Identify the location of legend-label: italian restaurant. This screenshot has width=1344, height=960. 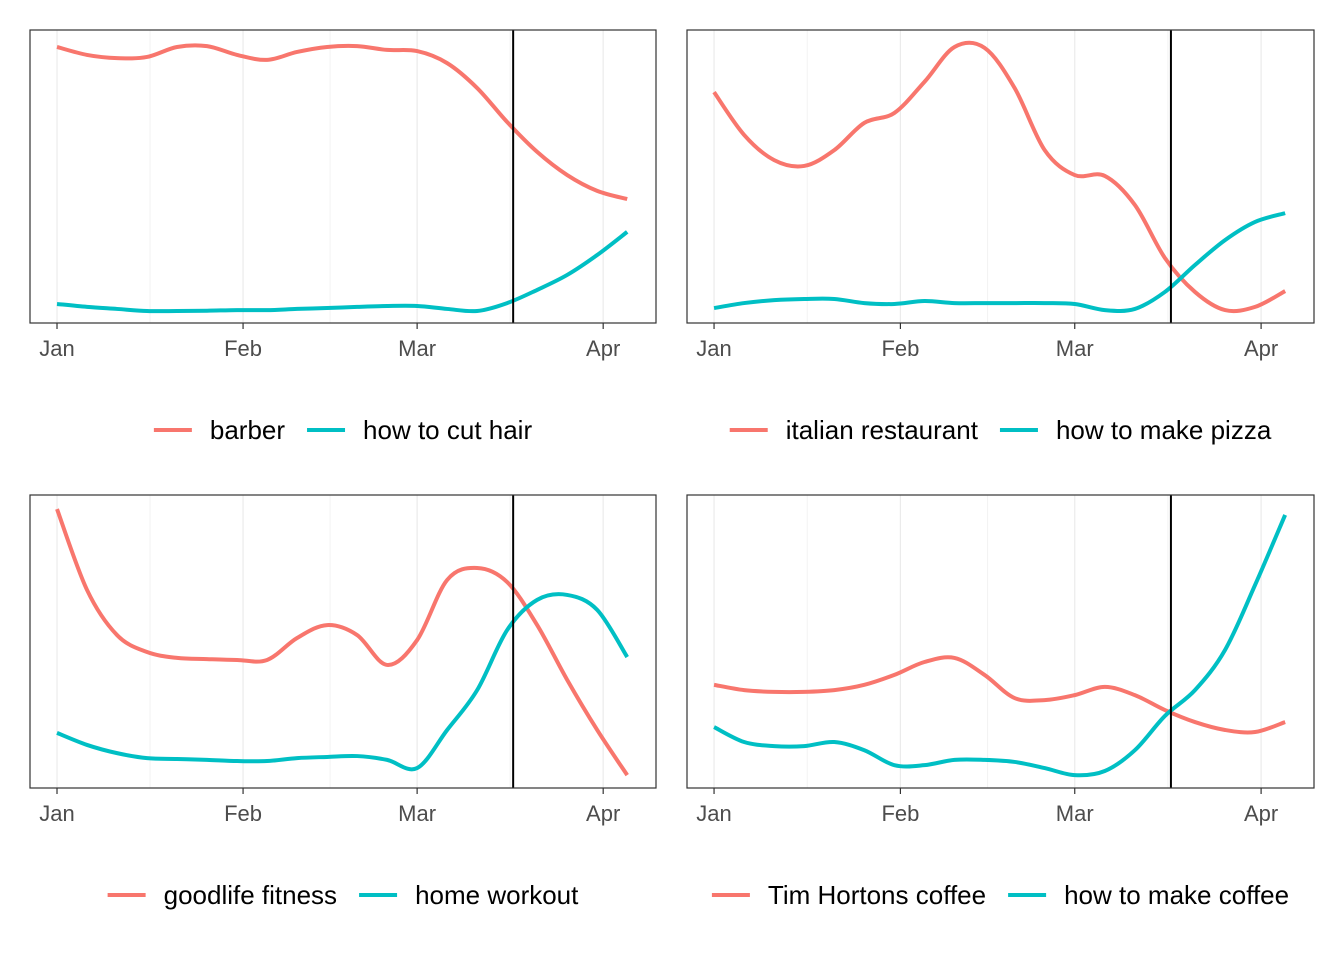
(882, 430).